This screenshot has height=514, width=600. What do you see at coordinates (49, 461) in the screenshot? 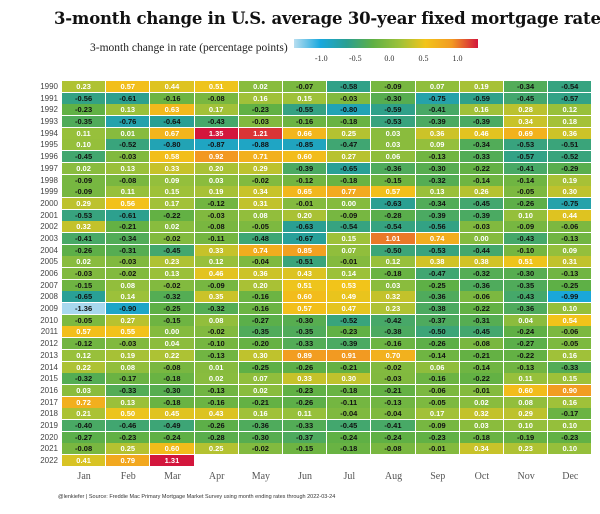
I see `year-label: 2022` at bounding box center [49, 461].